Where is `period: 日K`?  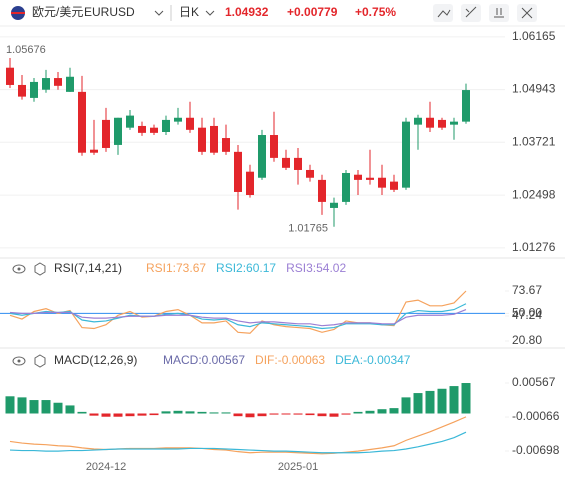
period: 日K is located at coordinates (189, 12).